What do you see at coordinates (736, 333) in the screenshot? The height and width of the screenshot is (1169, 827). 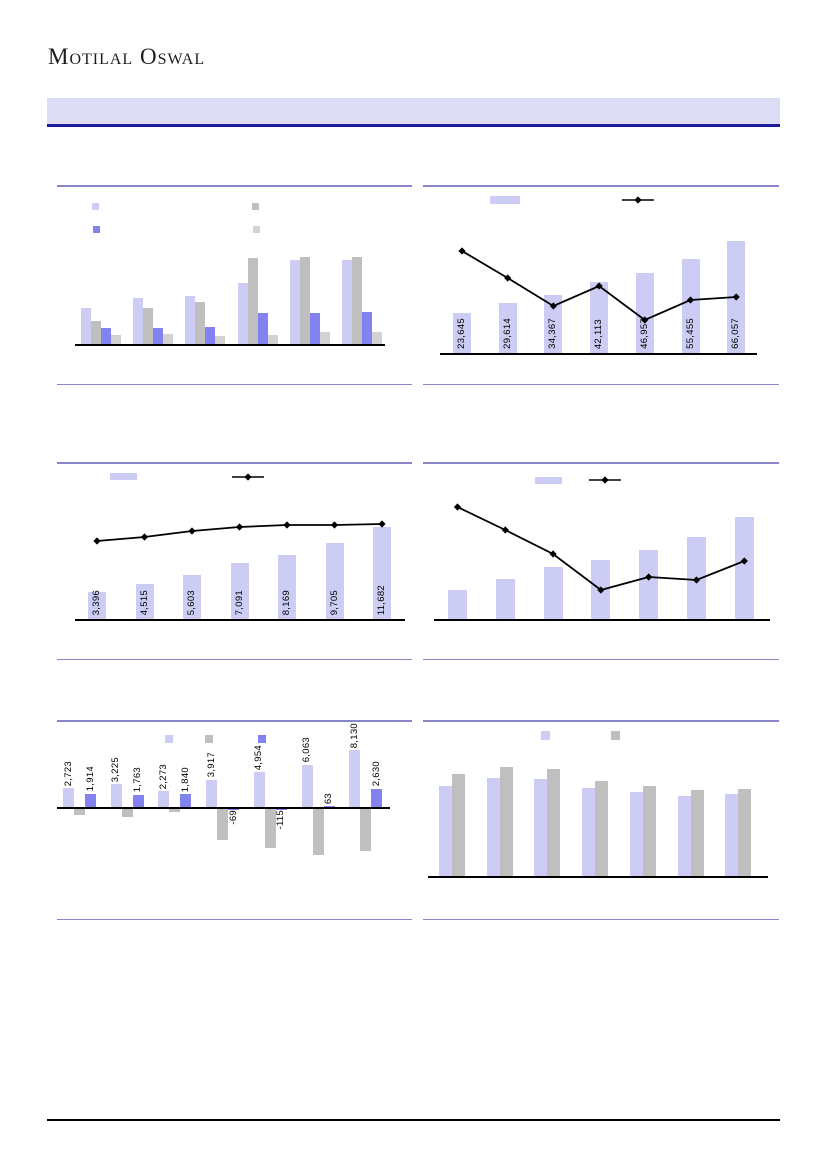 I see `bar-value-label: 66,057` at bounding box center [736, 333].